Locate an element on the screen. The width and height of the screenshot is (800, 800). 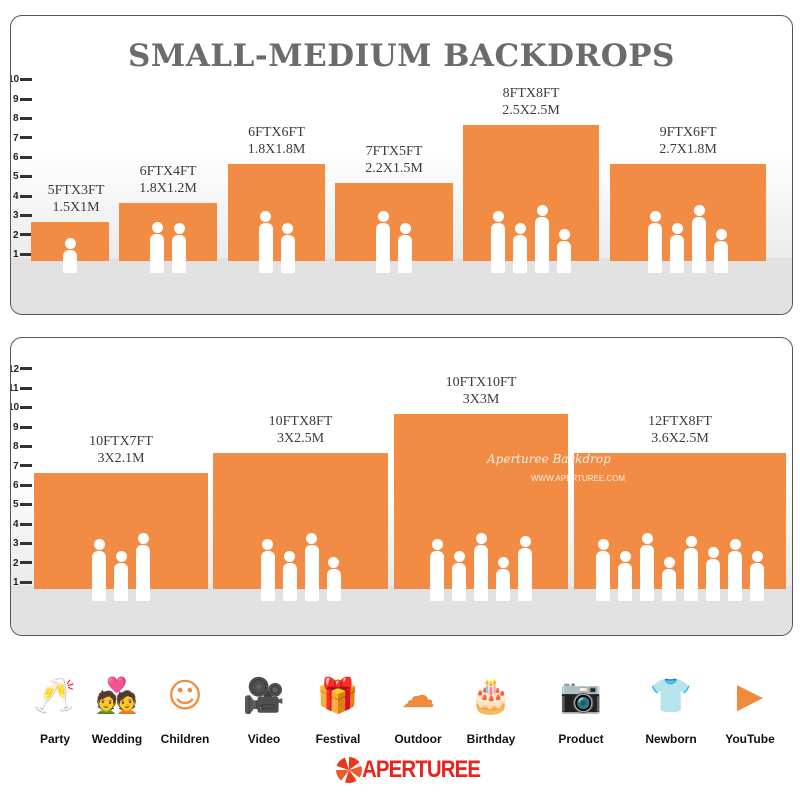
ruler-tick: 6 is located at coordinates (22, 158).